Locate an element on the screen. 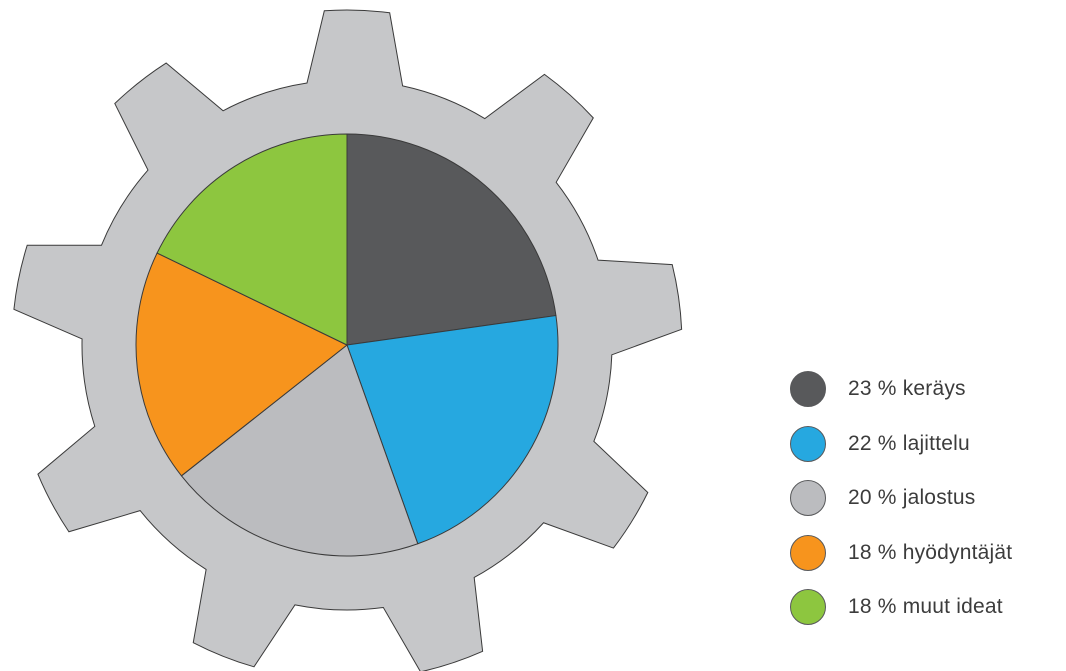 Image resolution: width=1066 pixels, height=671 pixels. legend-item-jalostus: 20 % jalostus is located at coordinates (901, 498).